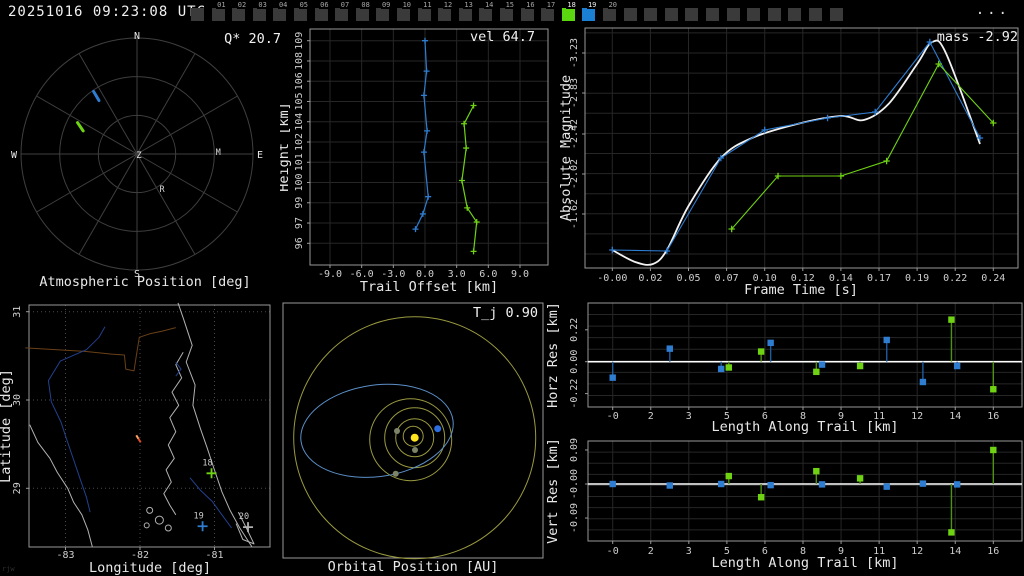 This screenshot has height=576, width=1024. What do you see at coordinates (487, 11) in the screenshot?
I see `frame-box-14: 14` at bounding box center [487, 11].